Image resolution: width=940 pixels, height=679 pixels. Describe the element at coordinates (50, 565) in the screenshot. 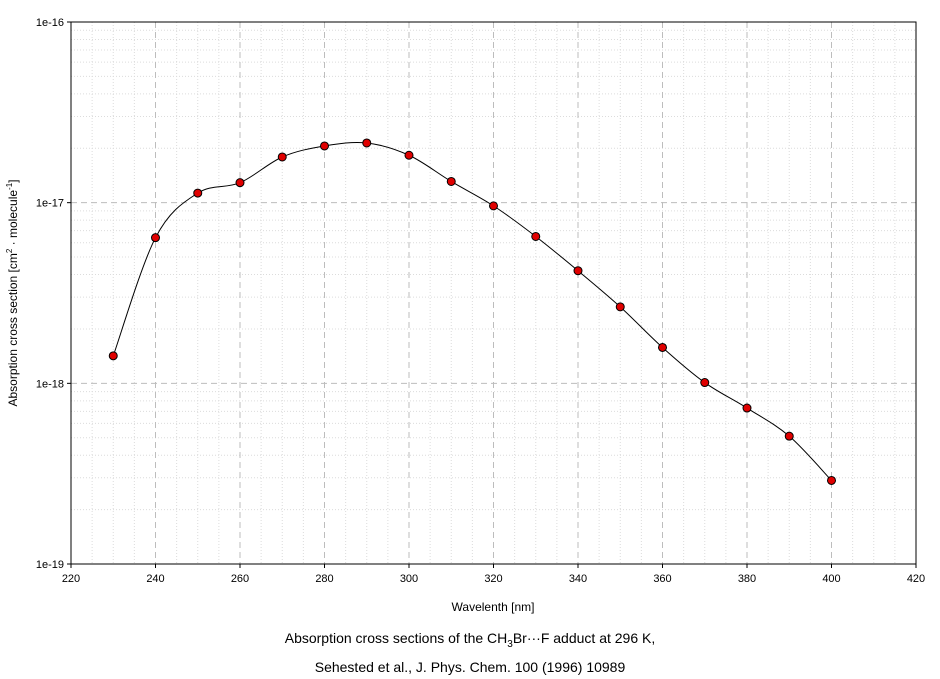

I see `y-tick-label: 1e-19` at that location.